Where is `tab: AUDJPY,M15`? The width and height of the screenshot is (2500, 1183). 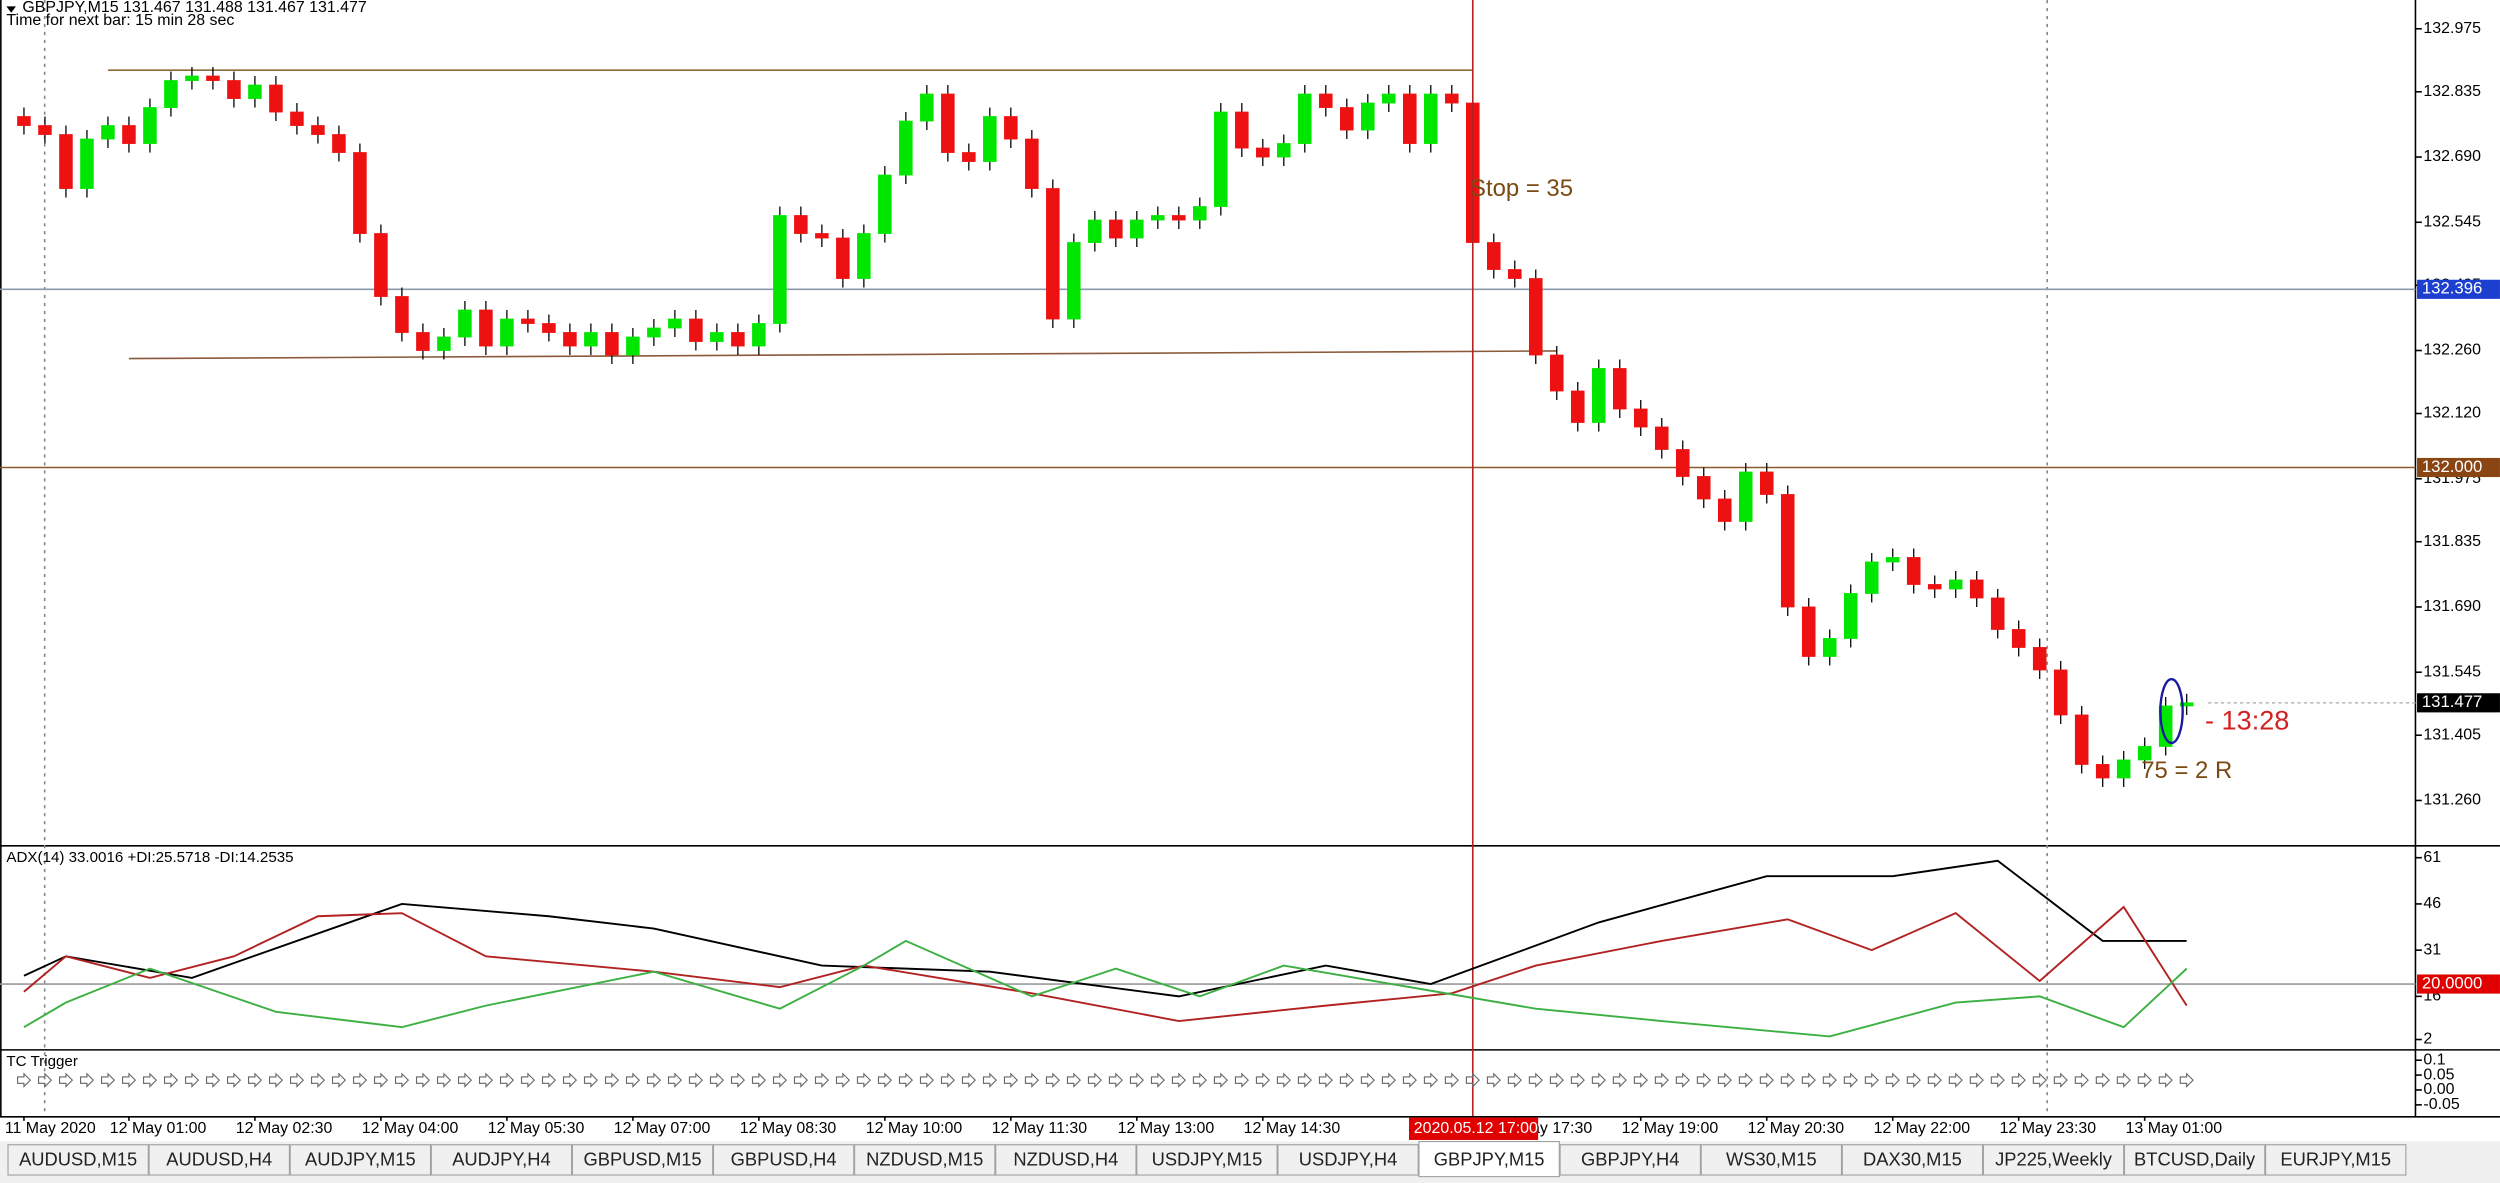
tab: AUDJPY,M15 is located at coordinates (360, 1160).